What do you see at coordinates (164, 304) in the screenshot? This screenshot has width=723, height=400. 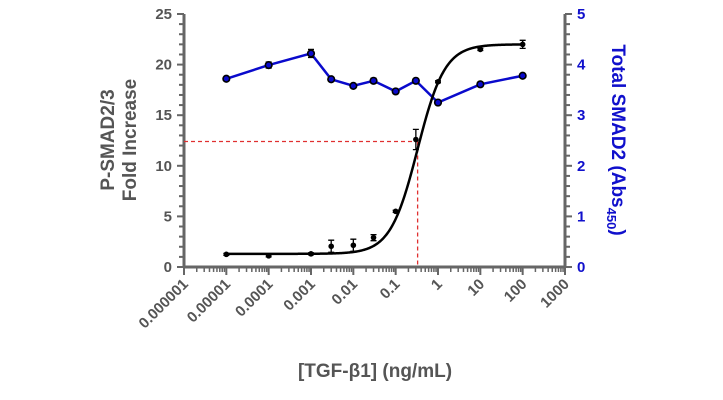 I see `x-tick-label: 0.000001` at bounding box center [164, 304].